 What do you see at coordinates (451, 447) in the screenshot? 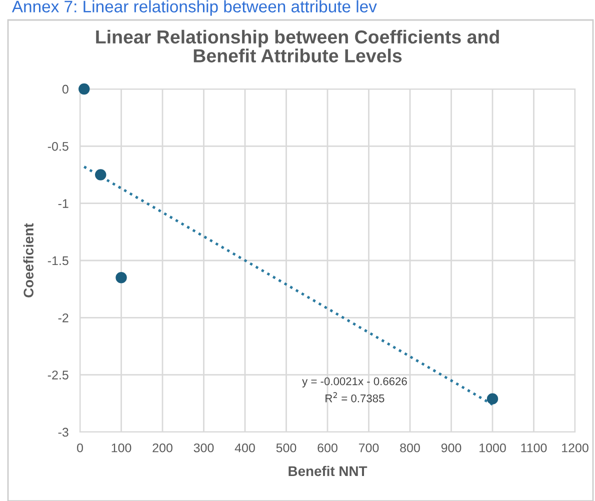
I see `x-tick-label: 900` at bounding box center [451, 447].